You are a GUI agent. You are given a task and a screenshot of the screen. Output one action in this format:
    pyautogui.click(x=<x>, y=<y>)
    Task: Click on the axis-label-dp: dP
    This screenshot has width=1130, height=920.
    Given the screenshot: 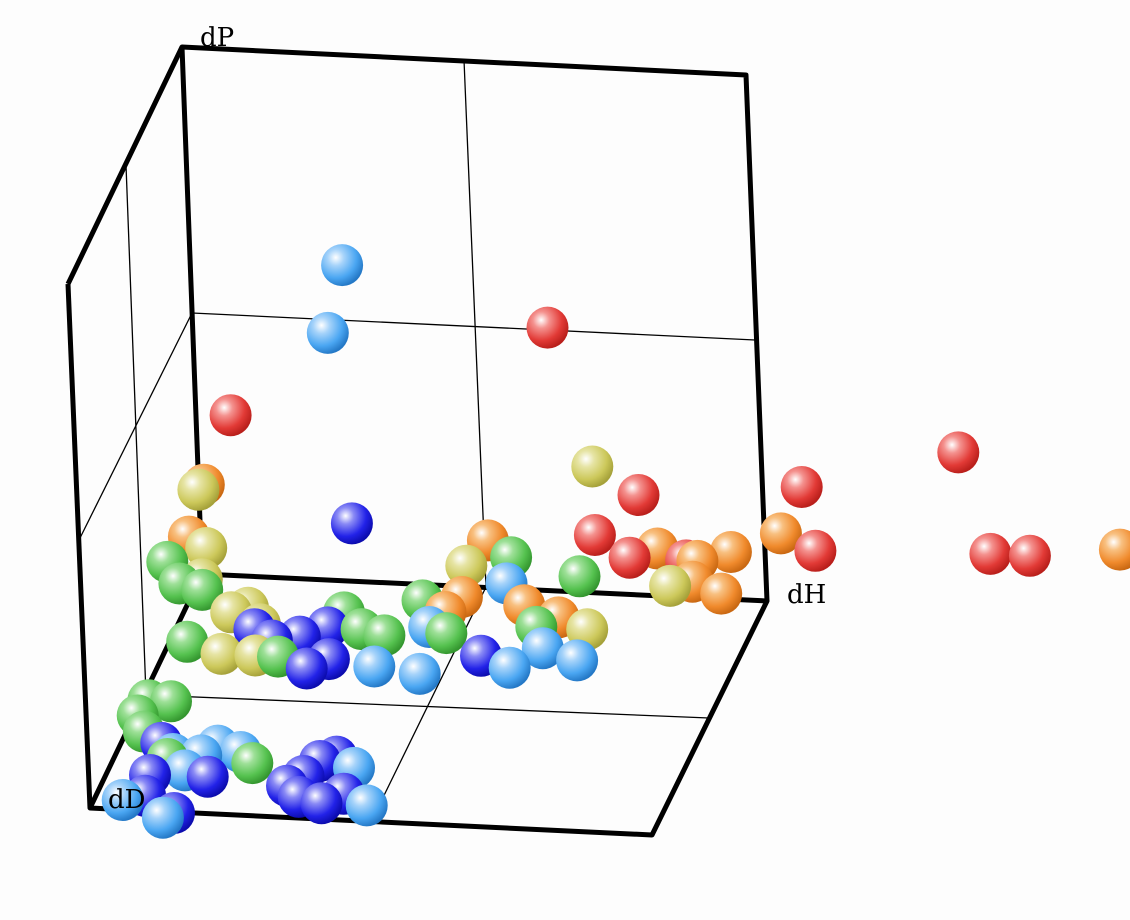 What is the action you would take?
    pyautogui.click(x=217, y=38)
    